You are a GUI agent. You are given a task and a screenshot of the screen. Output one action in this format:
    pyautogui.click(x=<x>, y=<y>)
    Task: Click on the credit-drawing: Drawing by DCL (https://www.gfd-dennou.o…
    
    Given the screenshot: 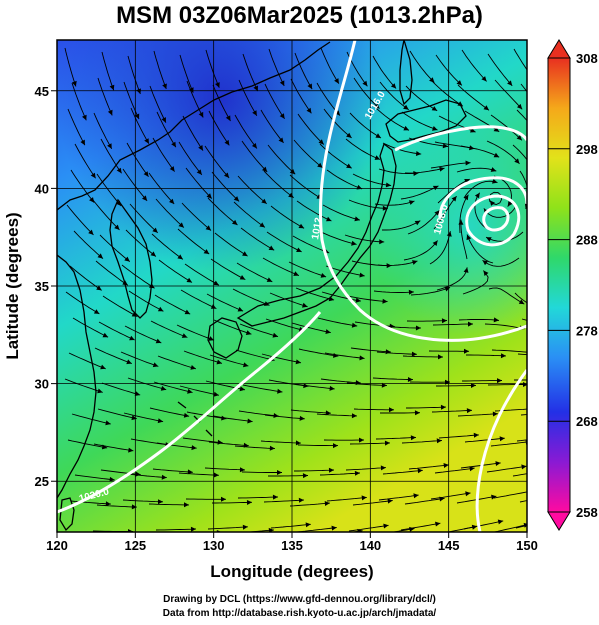 What is the action you would take?
    pyautogui.click(x=299, y=599)
    